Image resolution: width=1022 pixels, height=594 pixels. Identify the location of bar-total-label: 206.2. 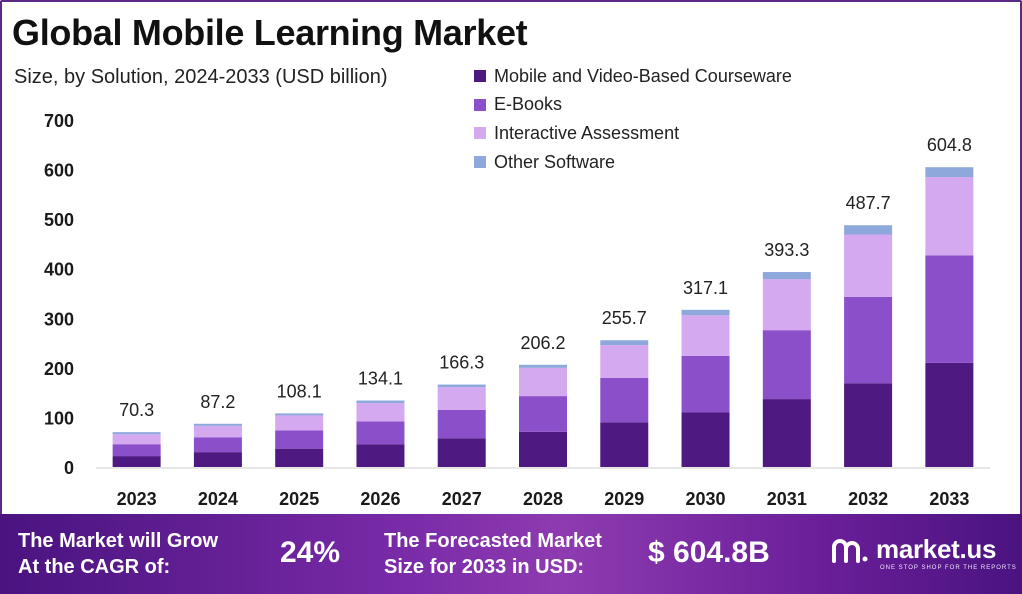
(542, 343).